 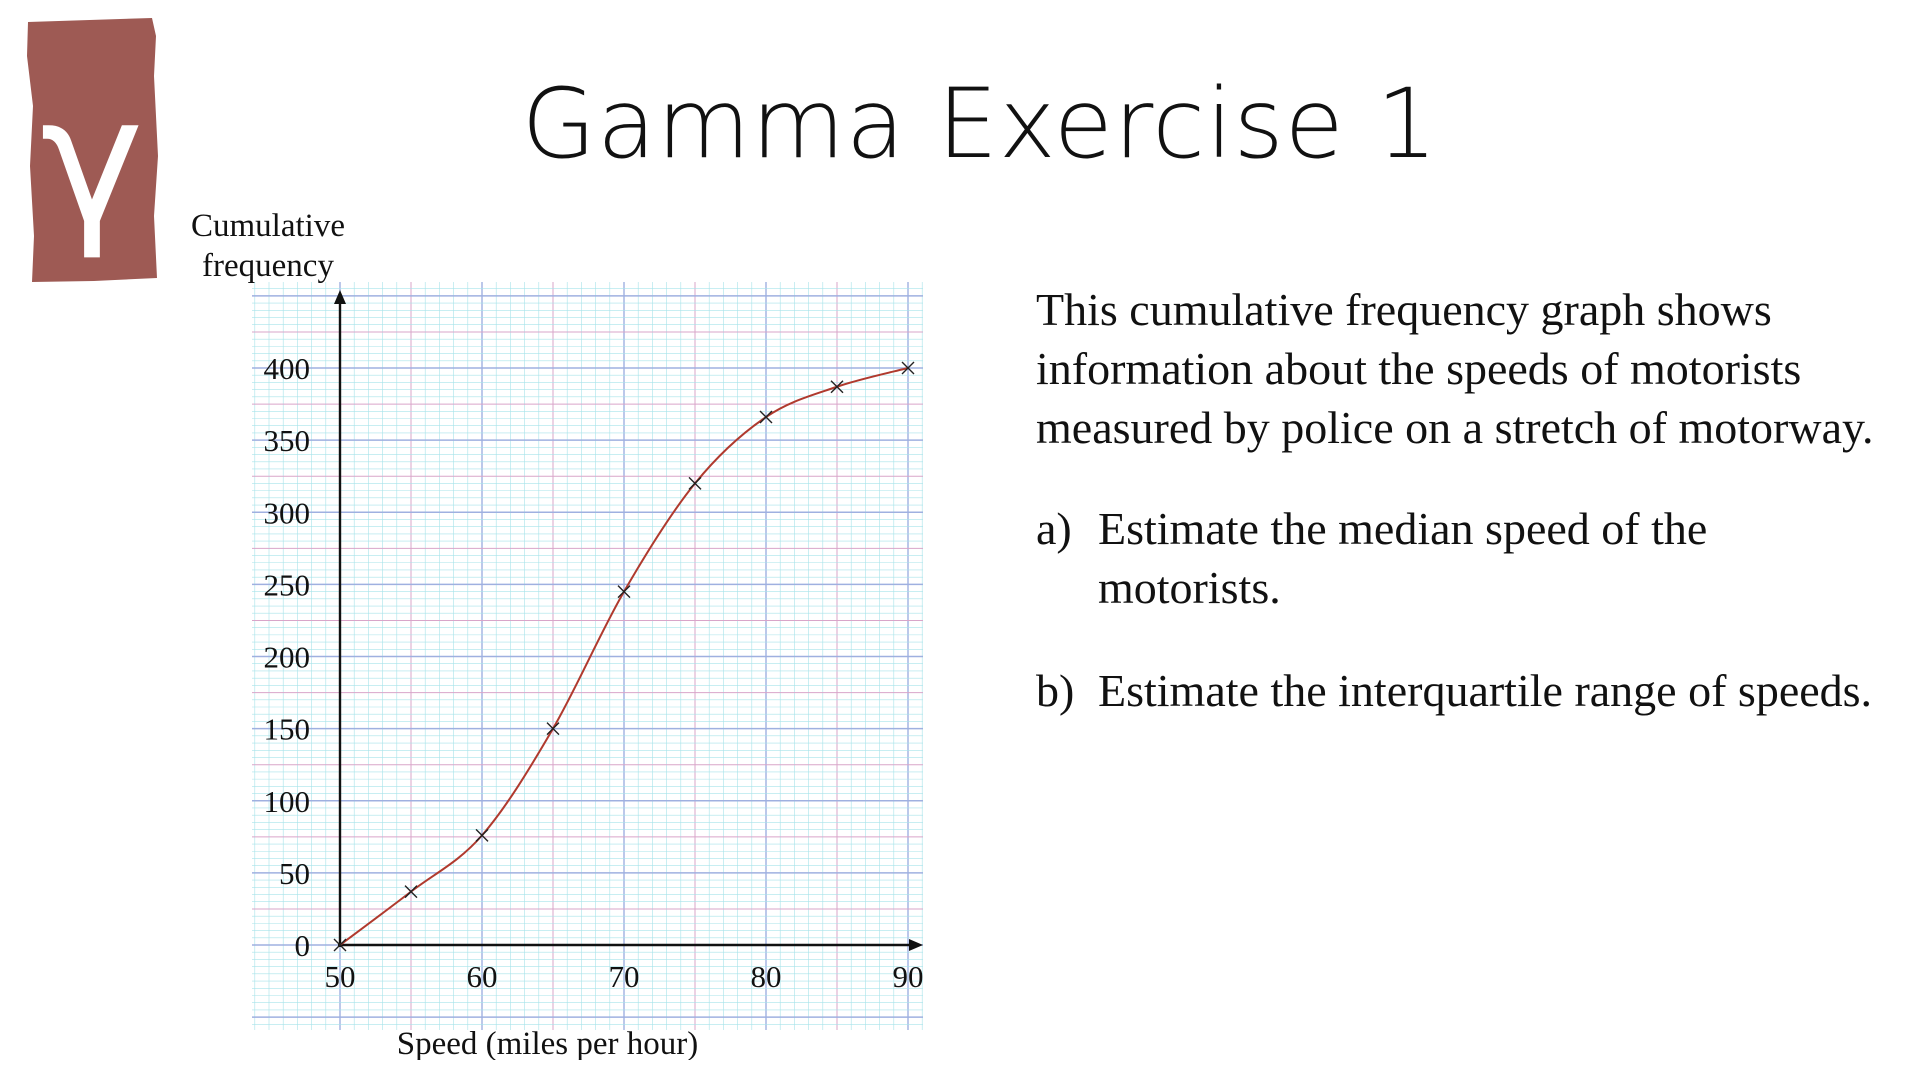 What do you see at coordinates (287, 368) in the screenshot?
I see `y-tick-label: 400` at bounding box center [287, 368].